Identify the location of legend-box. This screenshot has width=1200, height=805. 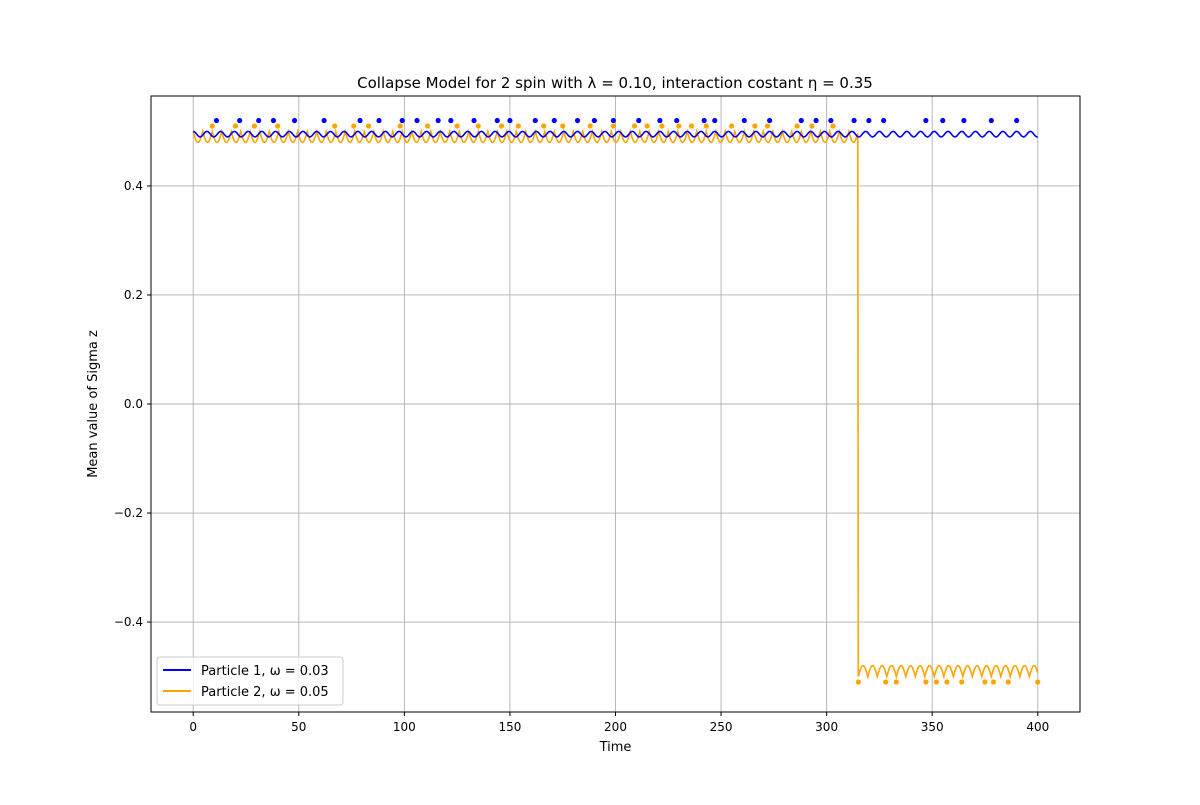
(250, 681).